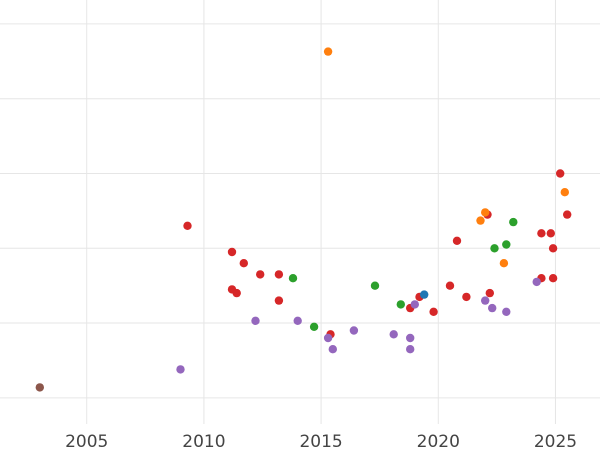 The height and width of the screenshot is (450, 600). I want to click on x-tick-label: 2025, so click(555, 441).